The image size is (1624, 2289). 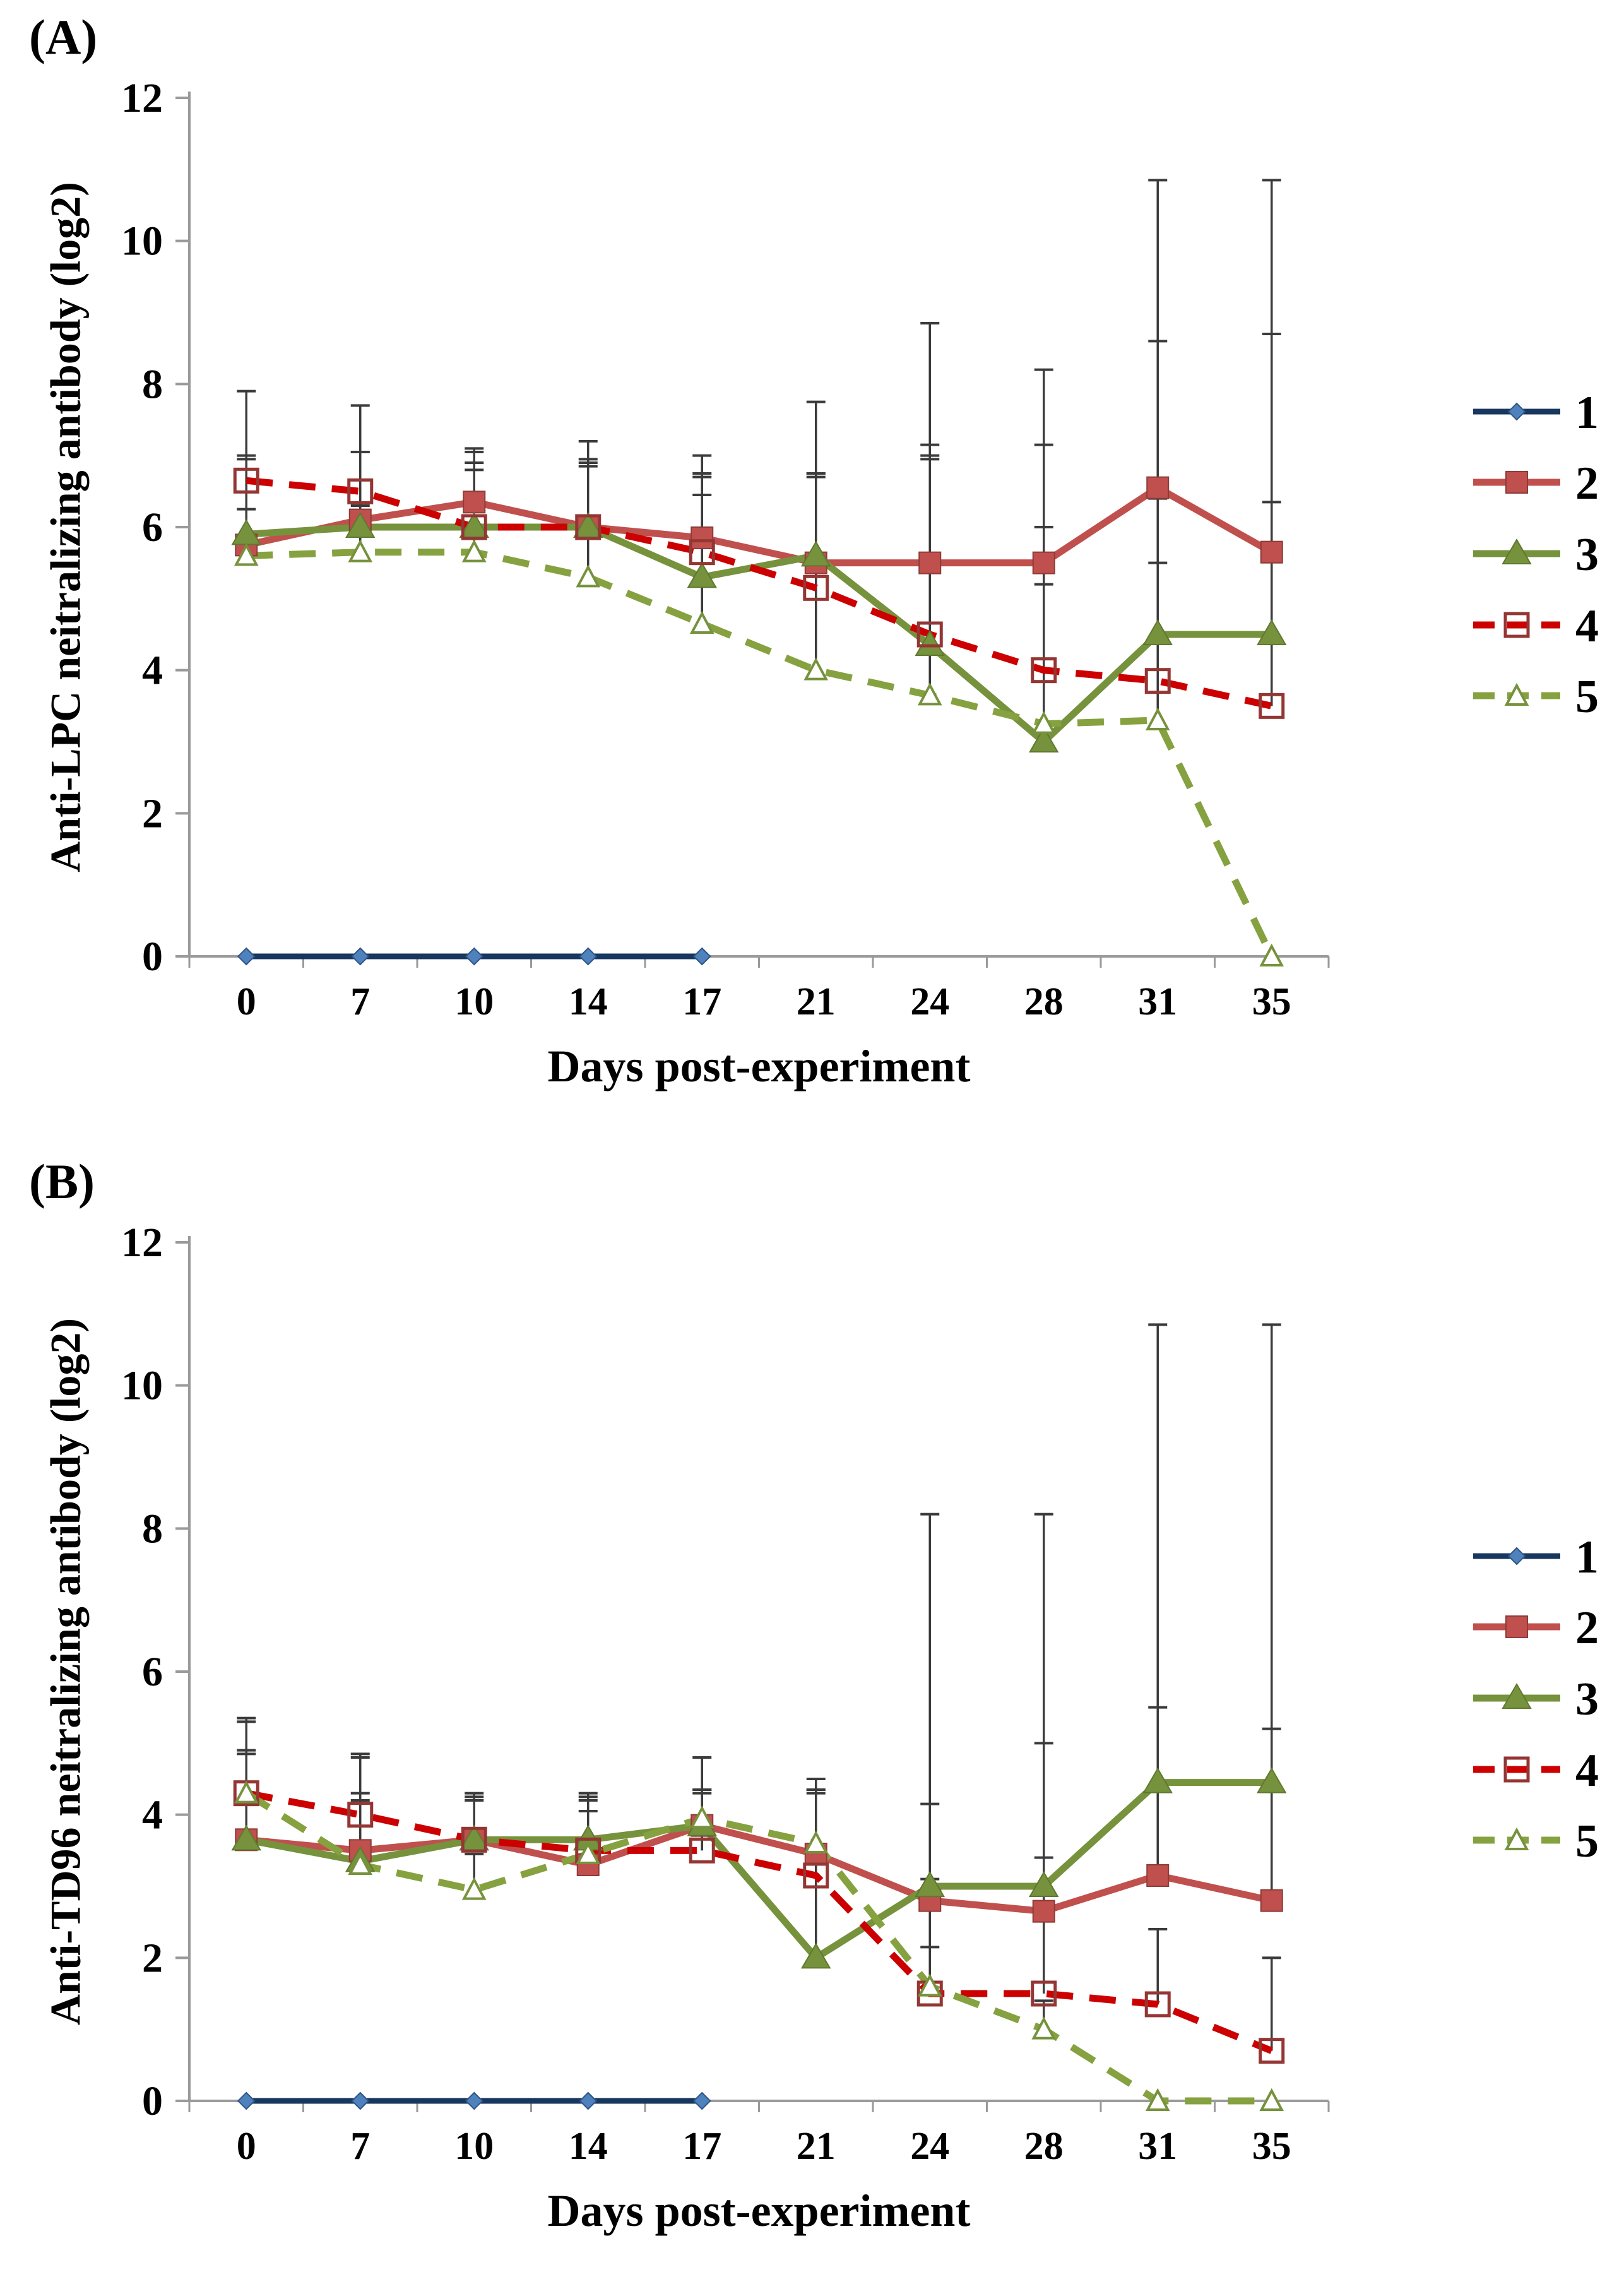 I want to click on x-tick-label: 14, so click(x=588, y=1001).